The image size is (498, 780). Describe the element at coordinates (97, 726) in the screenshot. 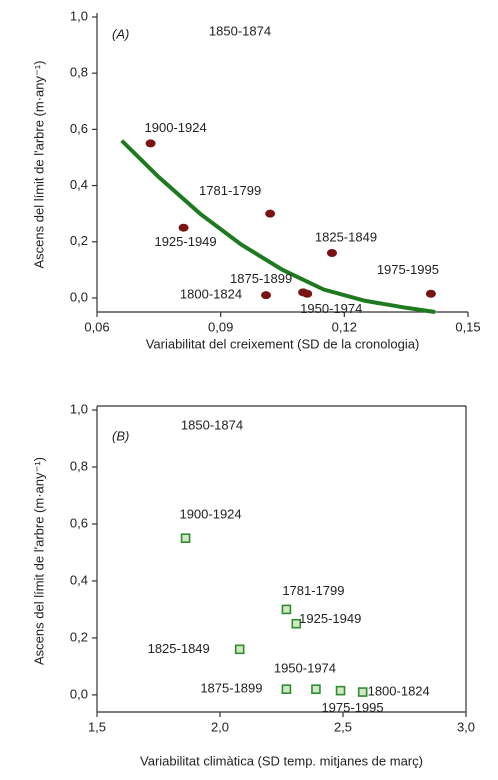

I see `x-tick-label: 1,5` at that location.